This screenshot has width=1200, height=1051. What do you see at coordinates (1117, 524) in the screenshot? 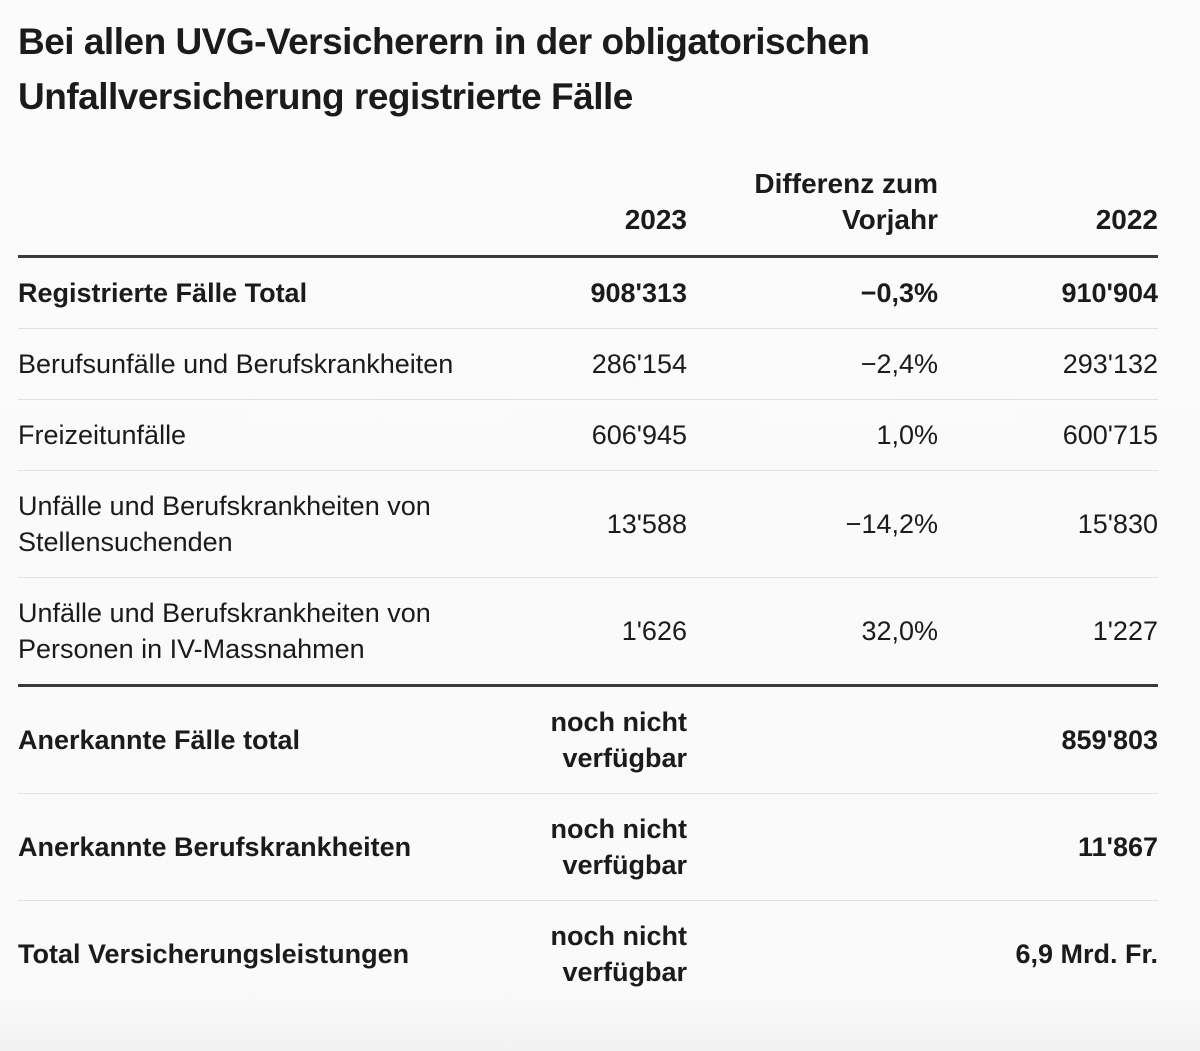
I see `value-2022: 15'830` at bounding box center [1117, 524].